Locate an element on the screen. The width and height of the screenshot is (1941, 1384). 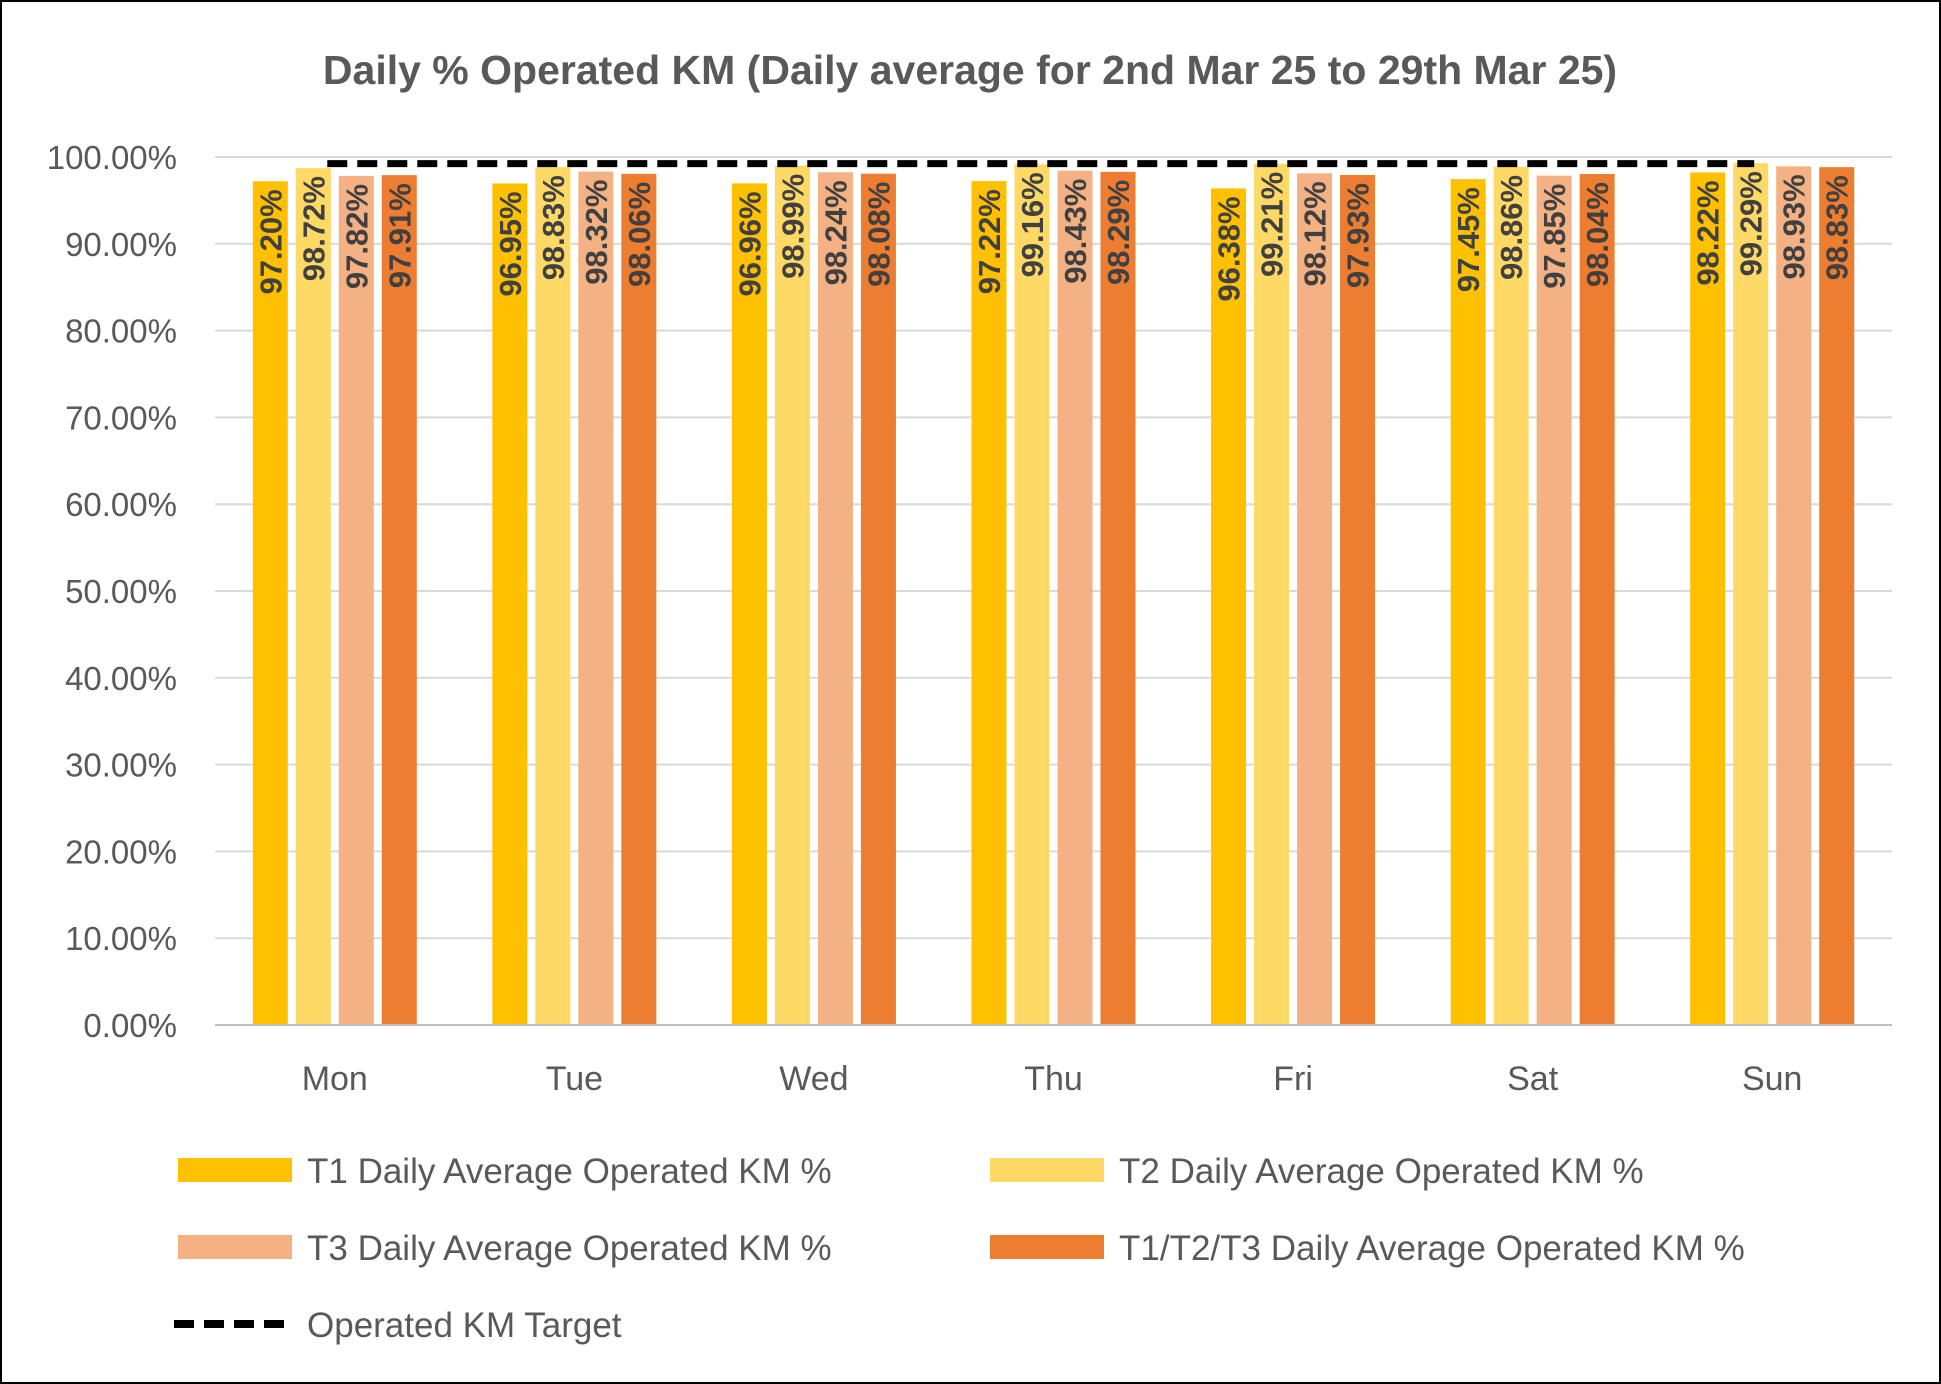
data-label: 98.04% is located at coordinates (1597, 234).